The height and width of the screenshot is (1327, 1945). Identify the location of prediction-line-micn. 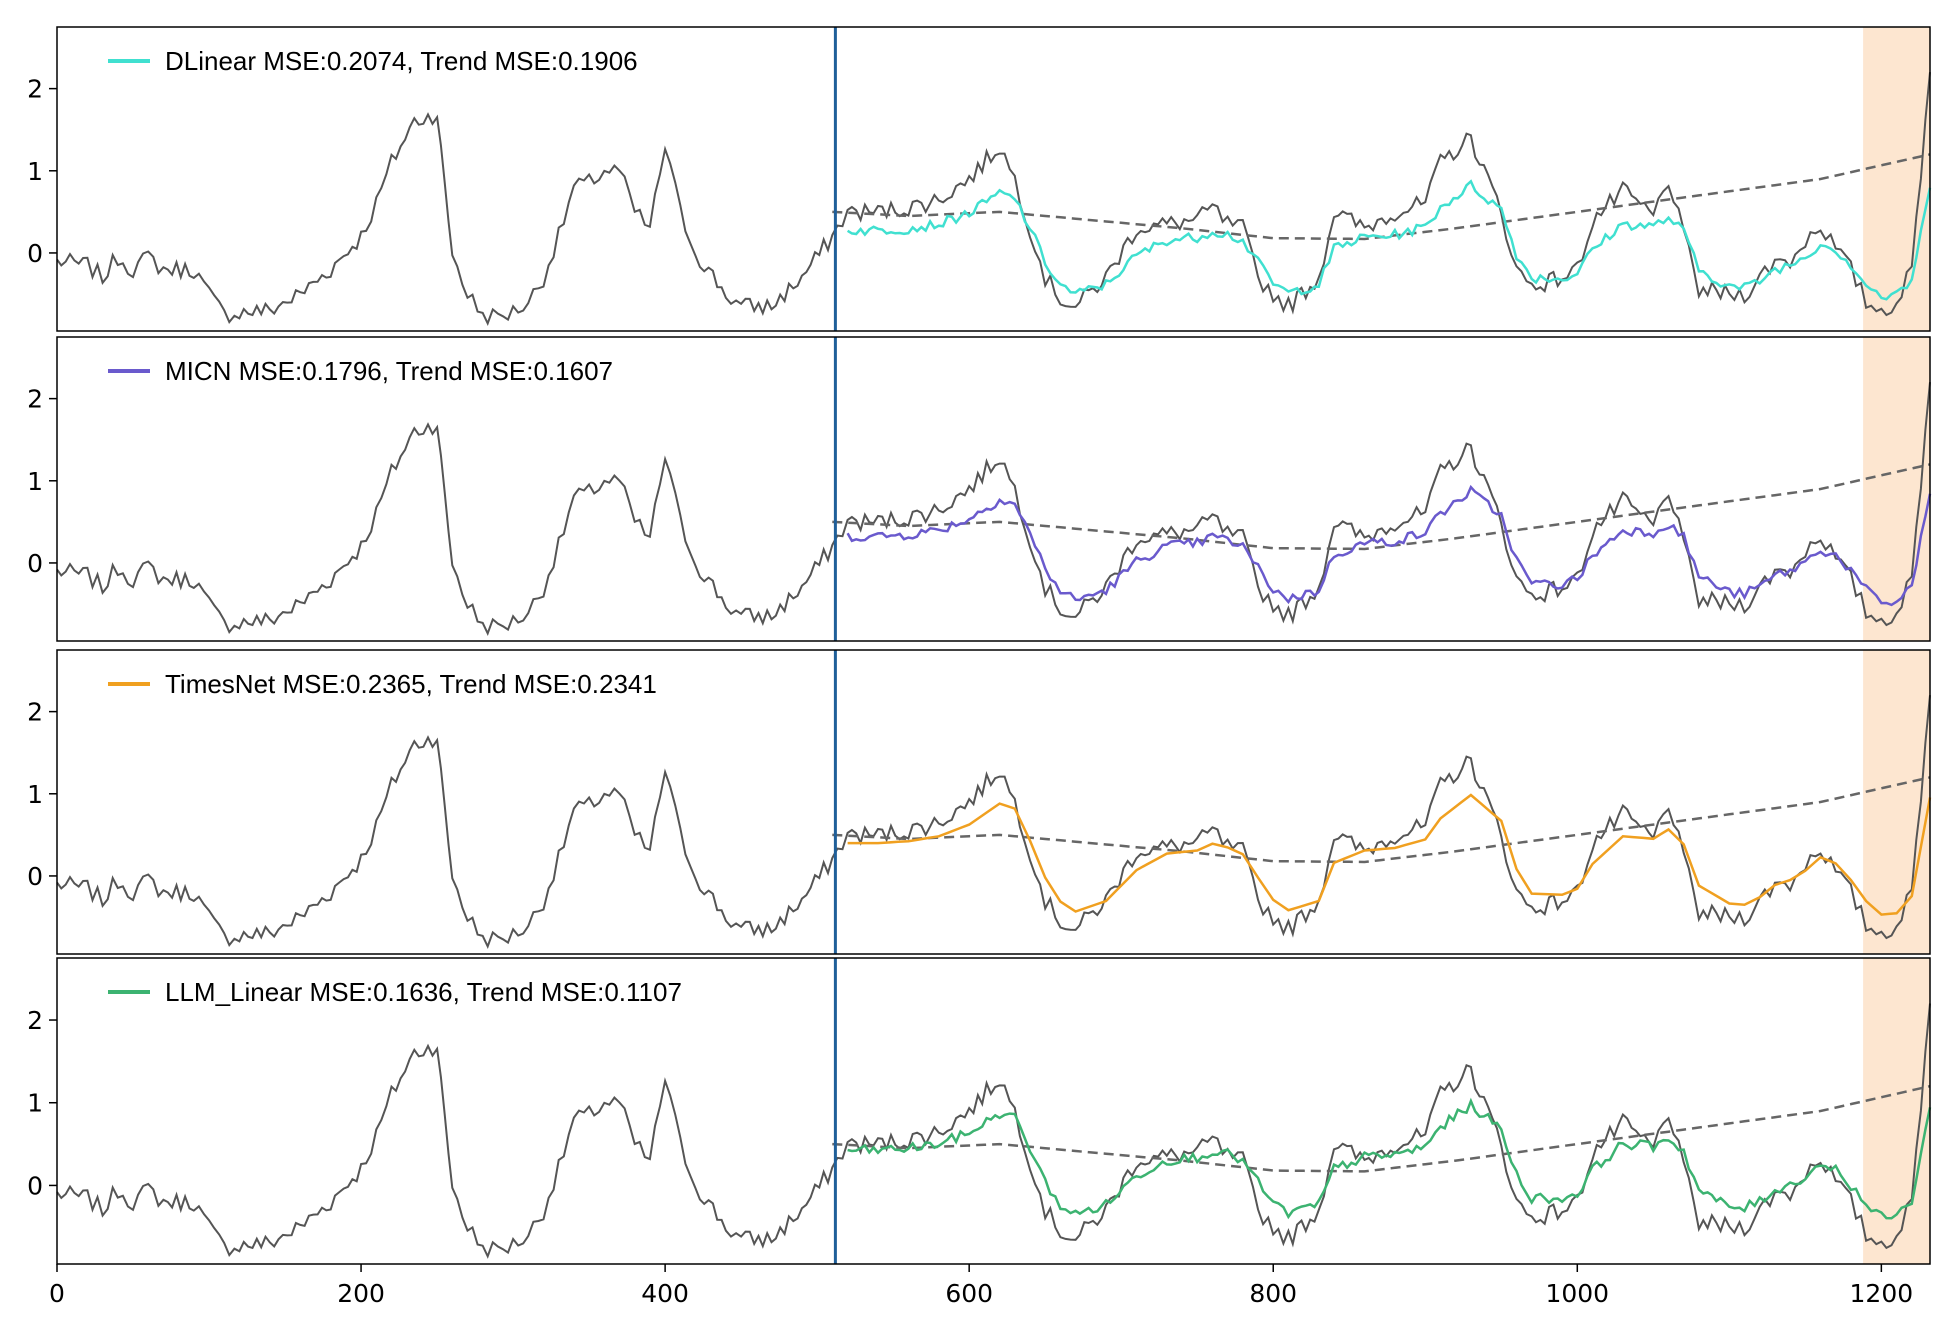
(1389, 545).